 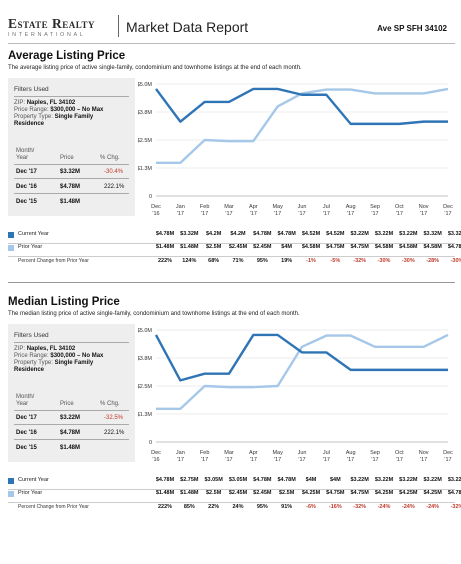 What do you see at coordinates (26, 418) in the screenshot?
I see `table-month: Dec '17` at bounding box center [26, 418].